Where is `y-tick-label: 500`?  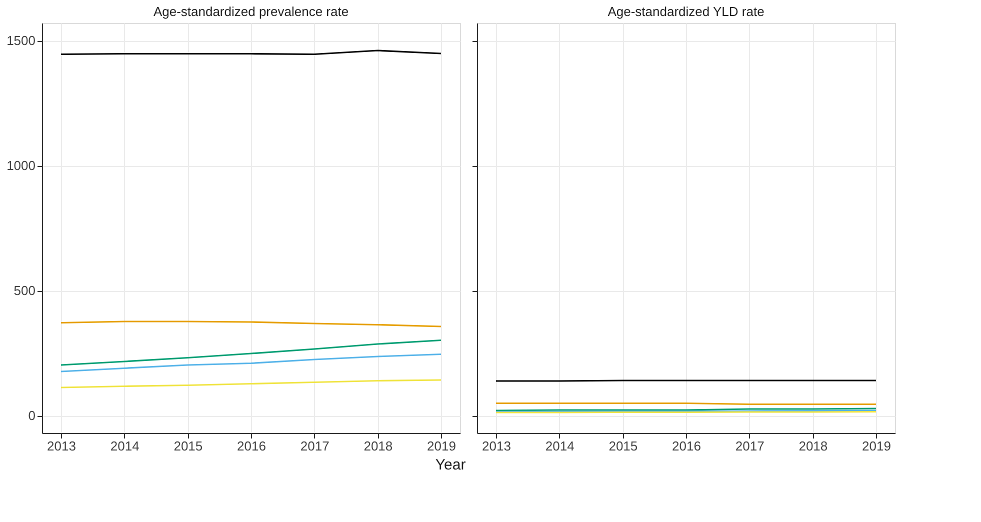
y-tick-label: 500 is located at coordinates (25, 290).